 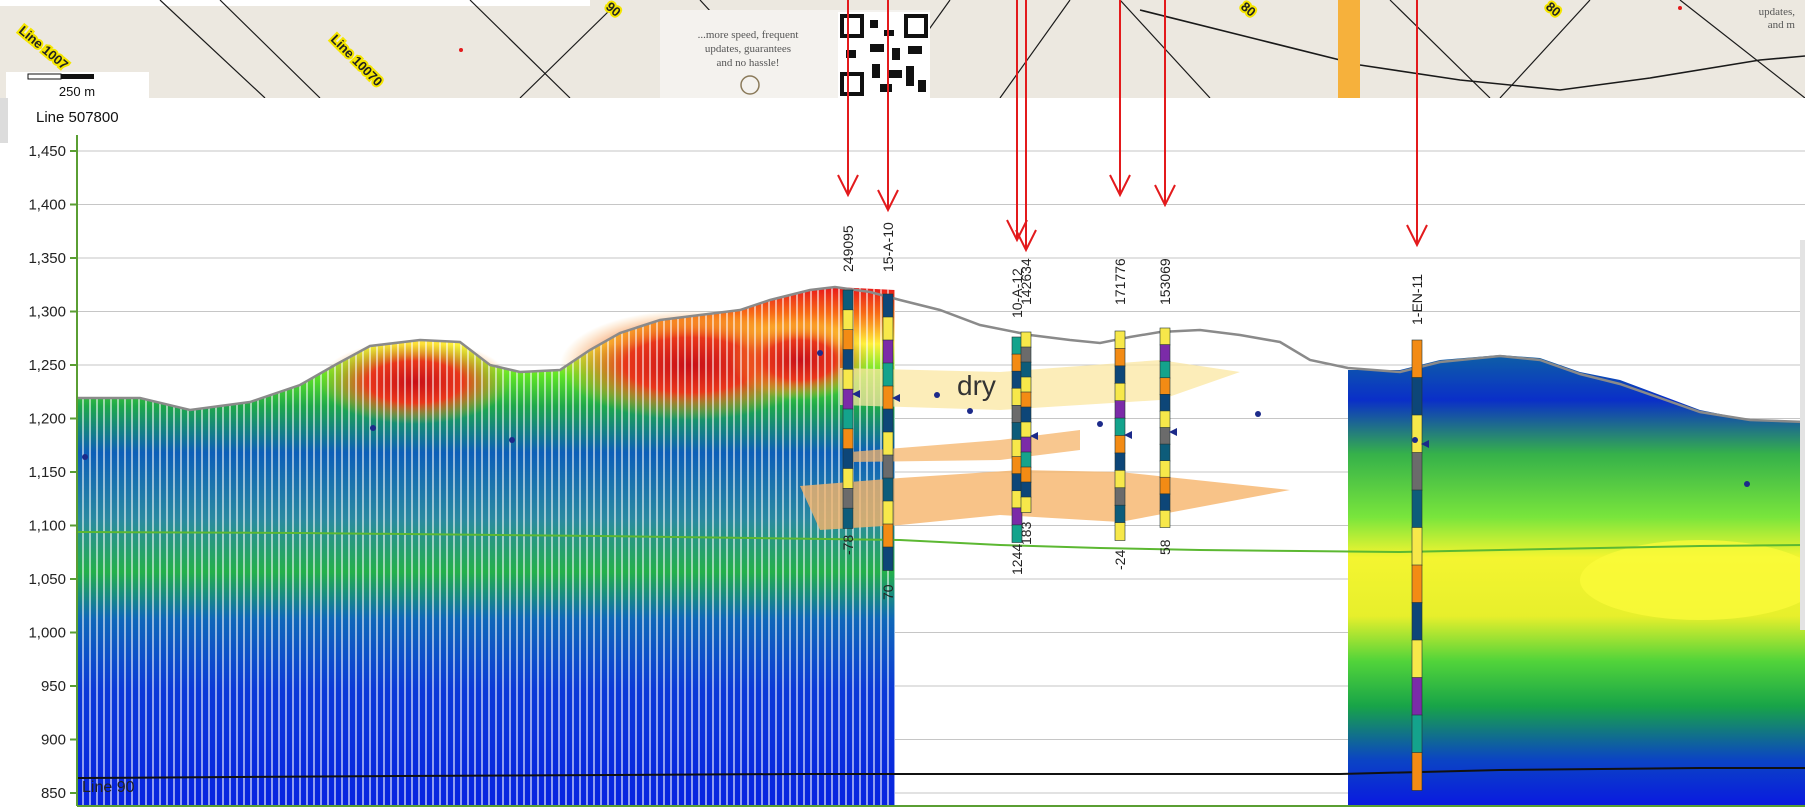 What do you see at coordinates (47, 472) in the screenshot?
I see `y-tick-label: 1,150` at bounding box center [47, 472].